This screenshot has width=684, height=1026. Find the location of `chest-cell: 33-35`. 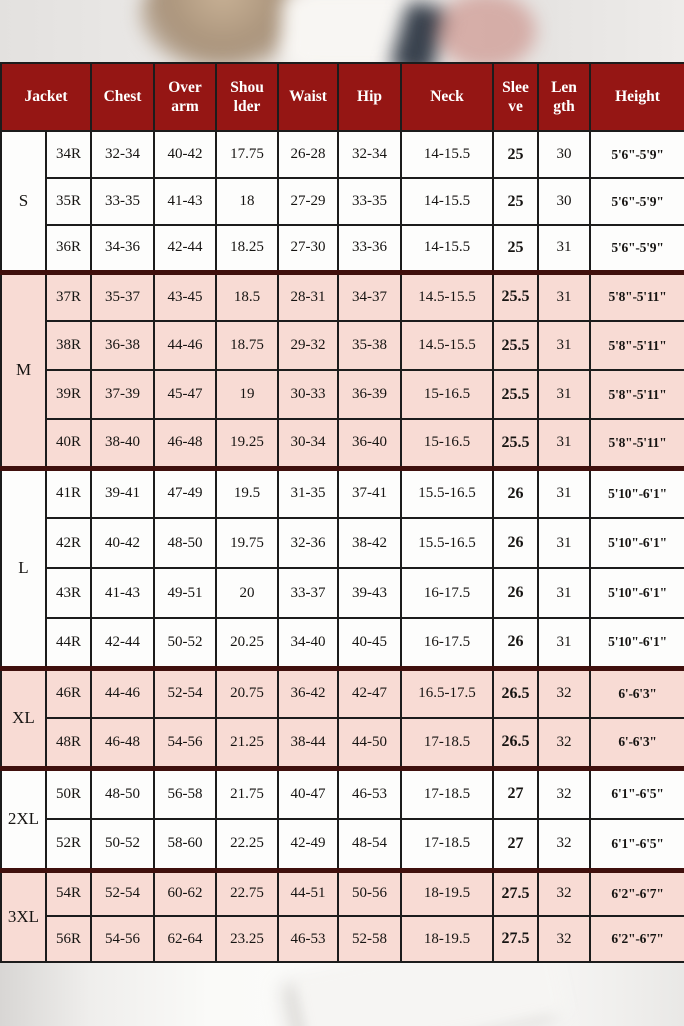

chest-cell: 33-35 is located at coordinates (123, 201).